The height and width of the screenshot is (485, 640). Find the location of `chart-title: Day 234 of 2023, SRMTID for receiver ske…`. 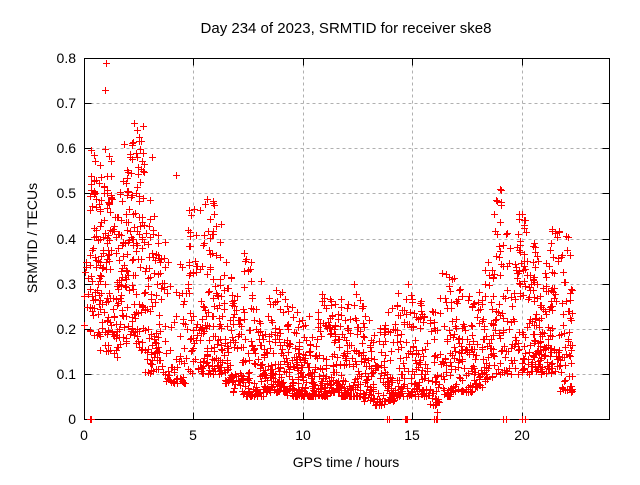

chart-title: Day 234 of 2023, SRMTID for receiver ske… is located at coordinates (346, 28).